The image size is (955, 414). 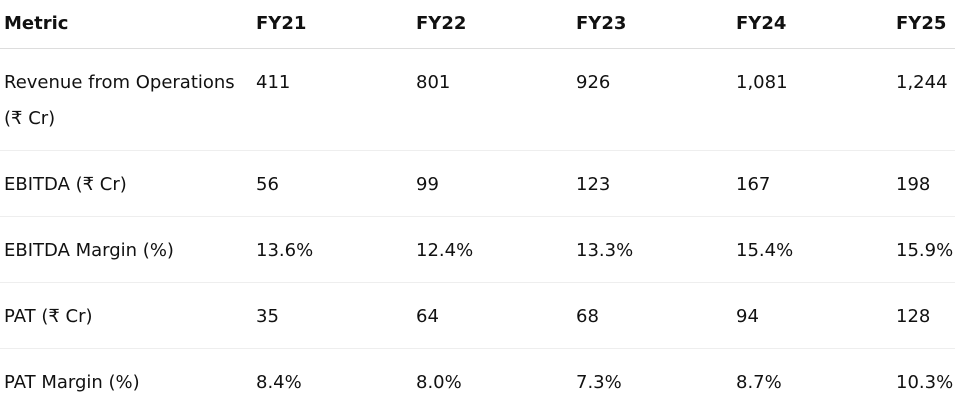 What do you see at coordinates (492, 250) in the screenshot?
I see `value-cell: 12.4%` at bounding box center [492, 250].